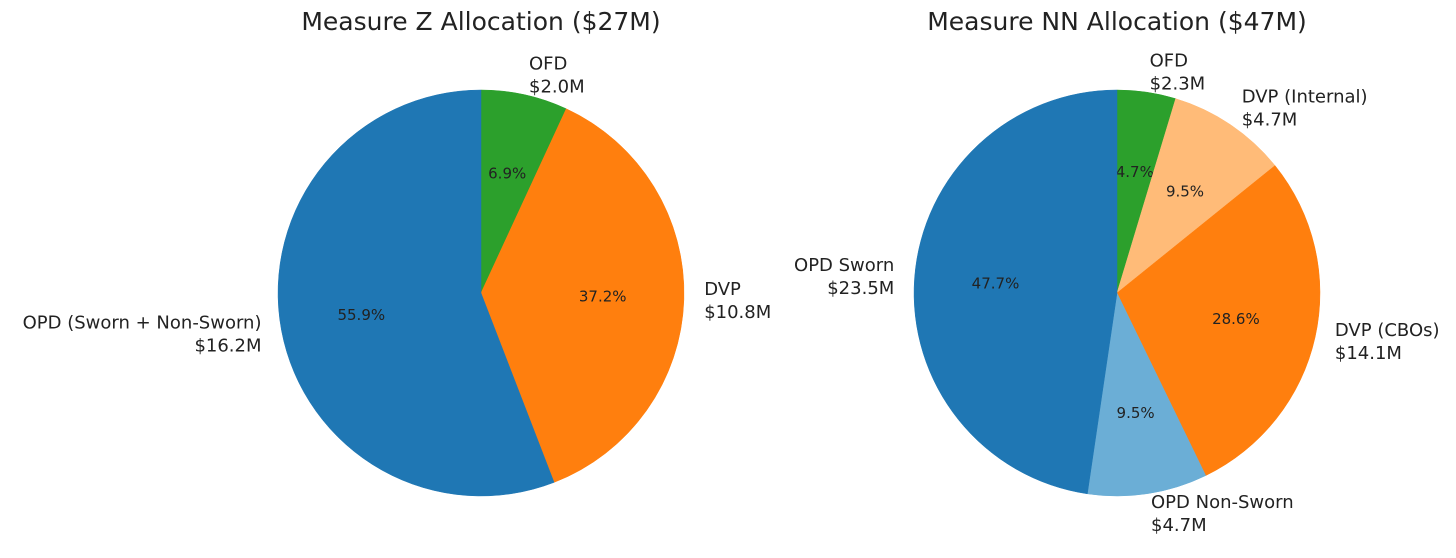  What do you see at coordinates (1270, 119) in the screenshot?
I see `measure-nn-amount-dvp-internal: $4.7M` at bounding box center [1270, 119].